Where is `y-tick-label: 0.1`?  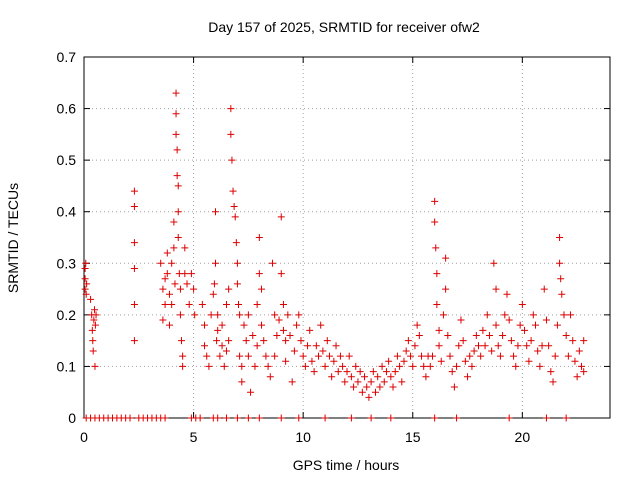 y-tick-label: 0.1 is located at coordinates (67, 366).